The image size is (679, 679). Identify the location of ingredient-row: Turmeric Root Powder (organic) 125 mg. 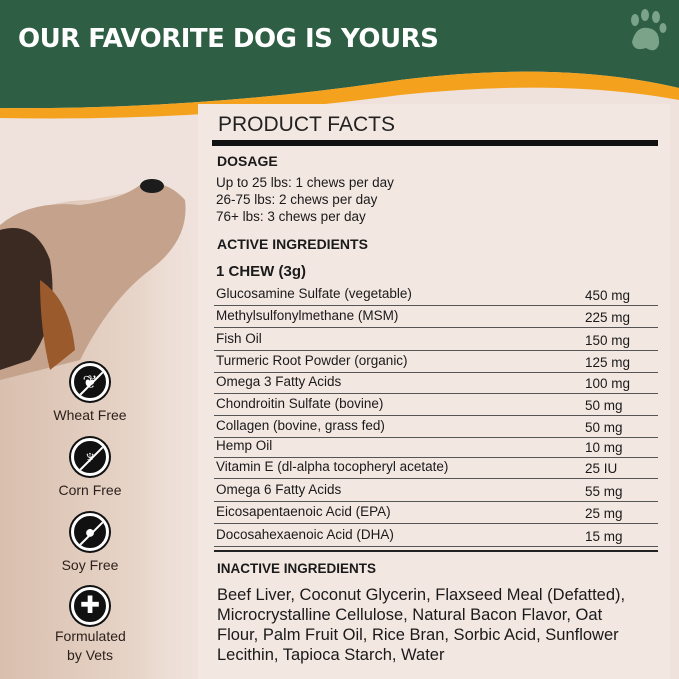
(436, 362).